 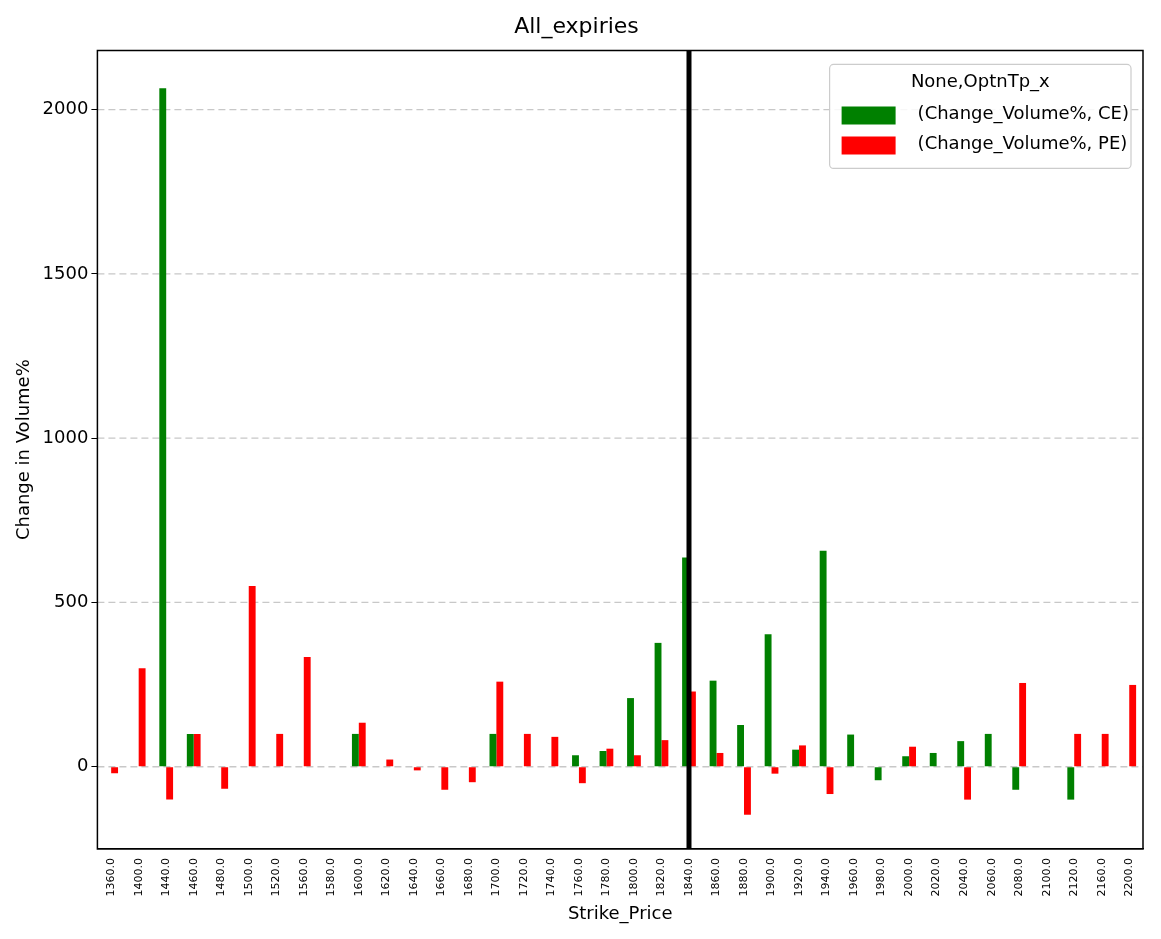 What do you see at coordinates (620, 912) in the screenshot?
I see `x-axis-title: Strike_Price` at bounding box center [620, 912].